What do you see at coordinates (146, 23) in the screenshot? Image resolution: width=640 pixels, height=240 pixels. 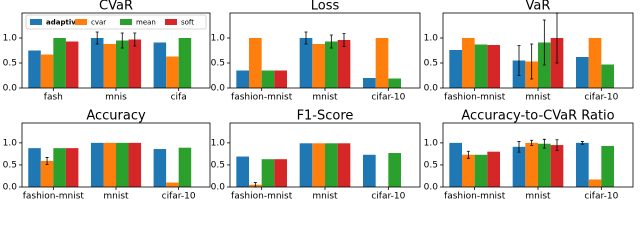 I see `legend-label: mean` at bounding box center [146, 23].